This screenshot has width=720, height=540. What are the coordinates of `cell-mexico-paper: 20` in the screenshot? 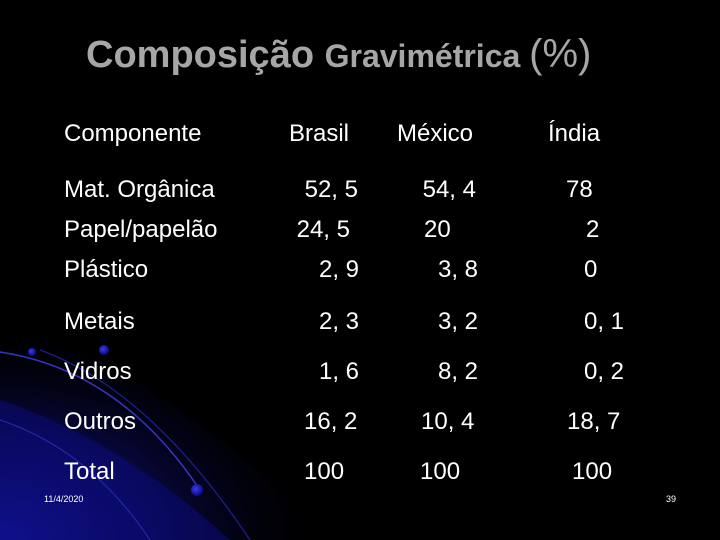 It's located at (437, 229).